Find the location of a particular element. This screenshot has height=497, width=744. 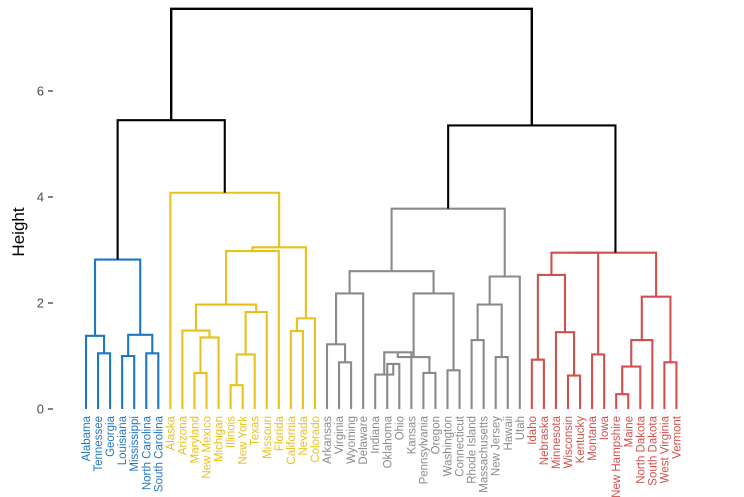

y-tick-label: 2 is located at coordinates (40, 303).